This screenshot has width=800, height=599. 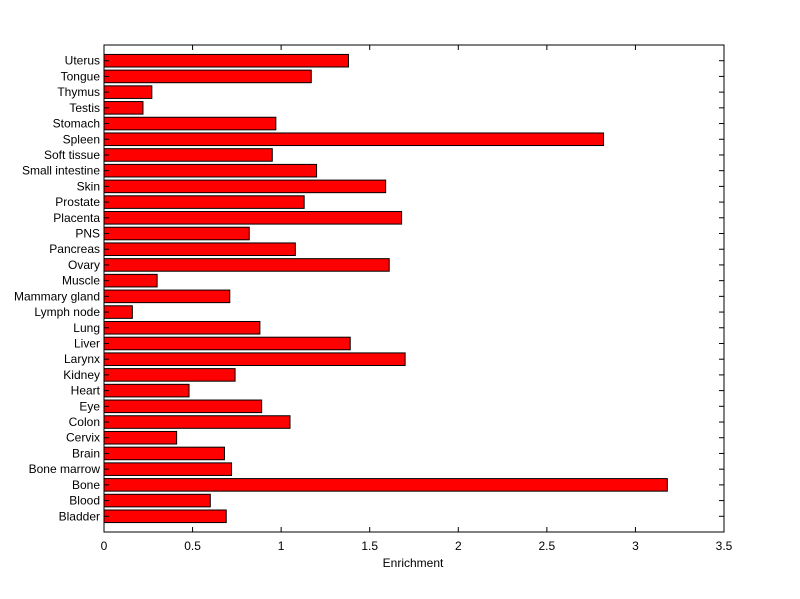 I want to click on bar-cervix, so click(x=140, y=437).